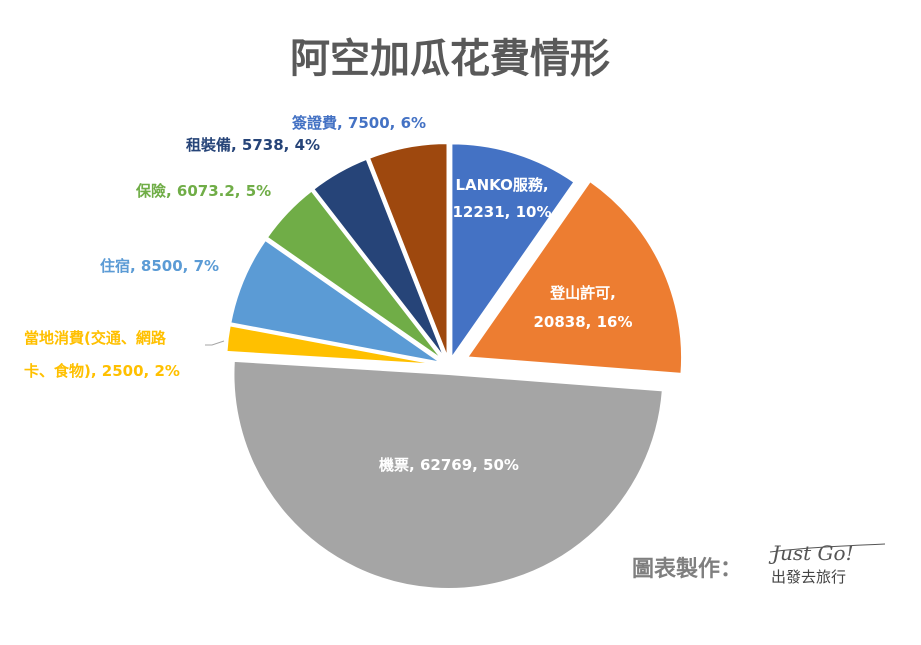 The width and height of the screenshot is (921, 645). I want to click on slice-label-8: 簽證費, 7500, 6%, so click(359, 123).